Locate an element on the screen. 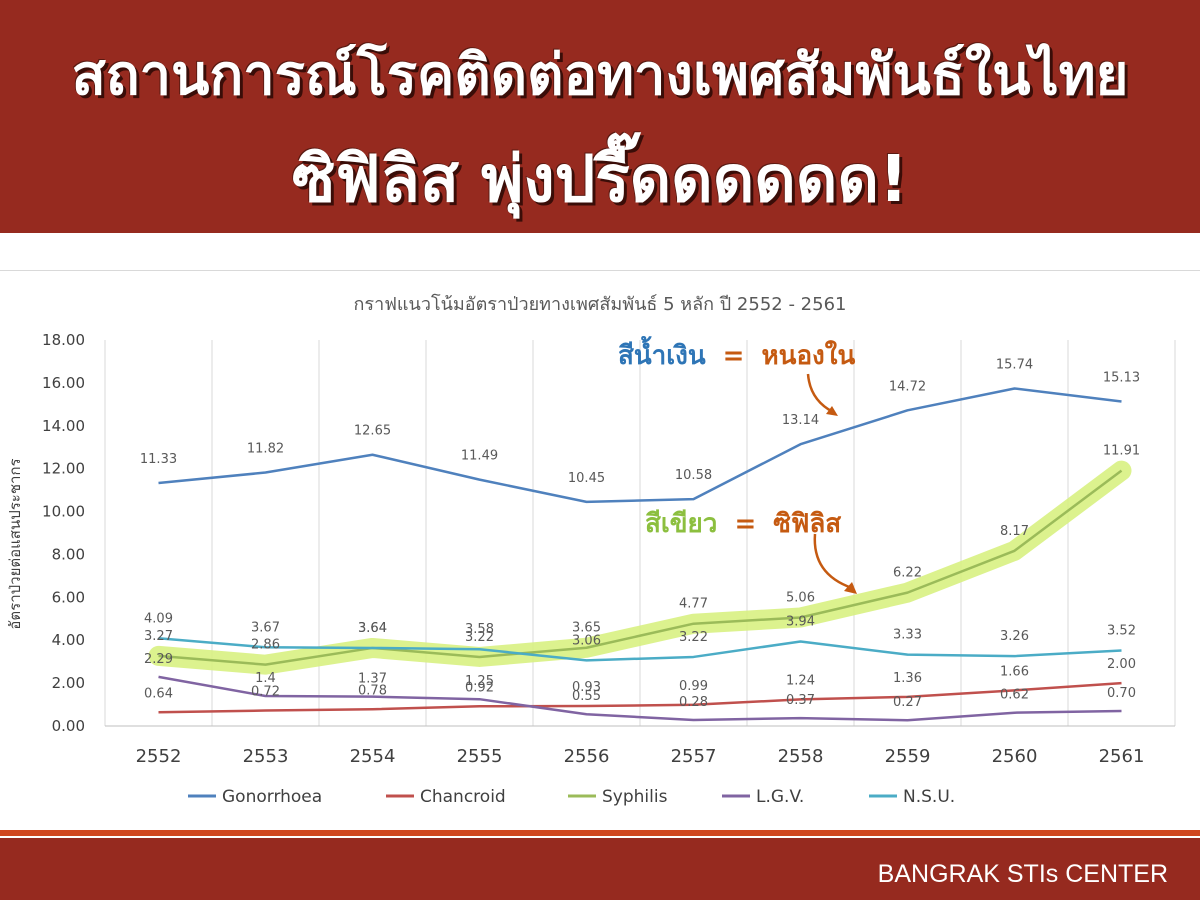 This screenshot has width=1200, height=900. data-label-n-s-u: 4.09 is located at coordinates (158, 618).